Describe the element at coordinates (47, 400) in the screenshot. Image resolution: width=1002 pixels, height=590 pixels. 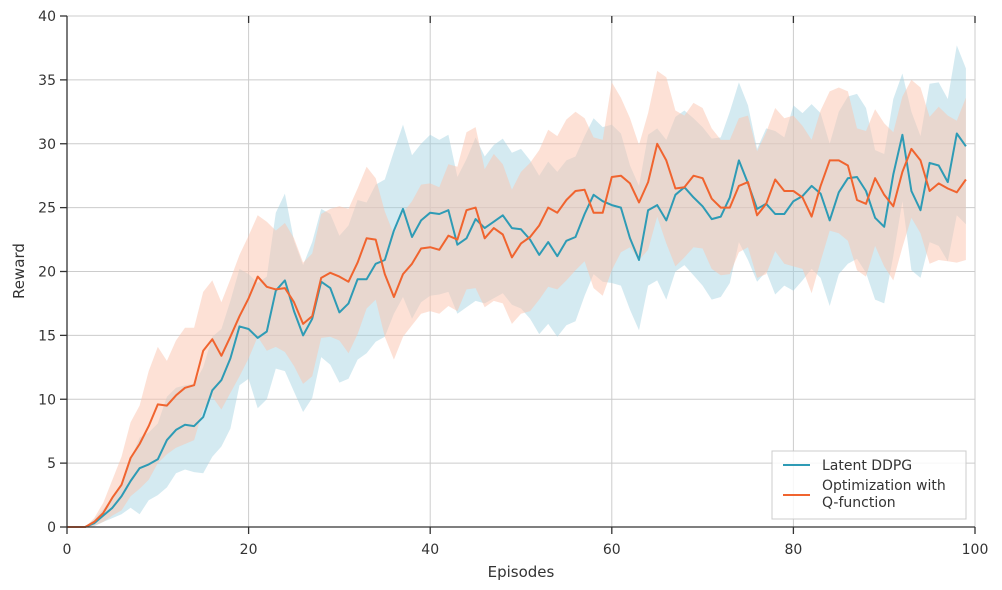
I see `y-tick-label: 10` at that location.